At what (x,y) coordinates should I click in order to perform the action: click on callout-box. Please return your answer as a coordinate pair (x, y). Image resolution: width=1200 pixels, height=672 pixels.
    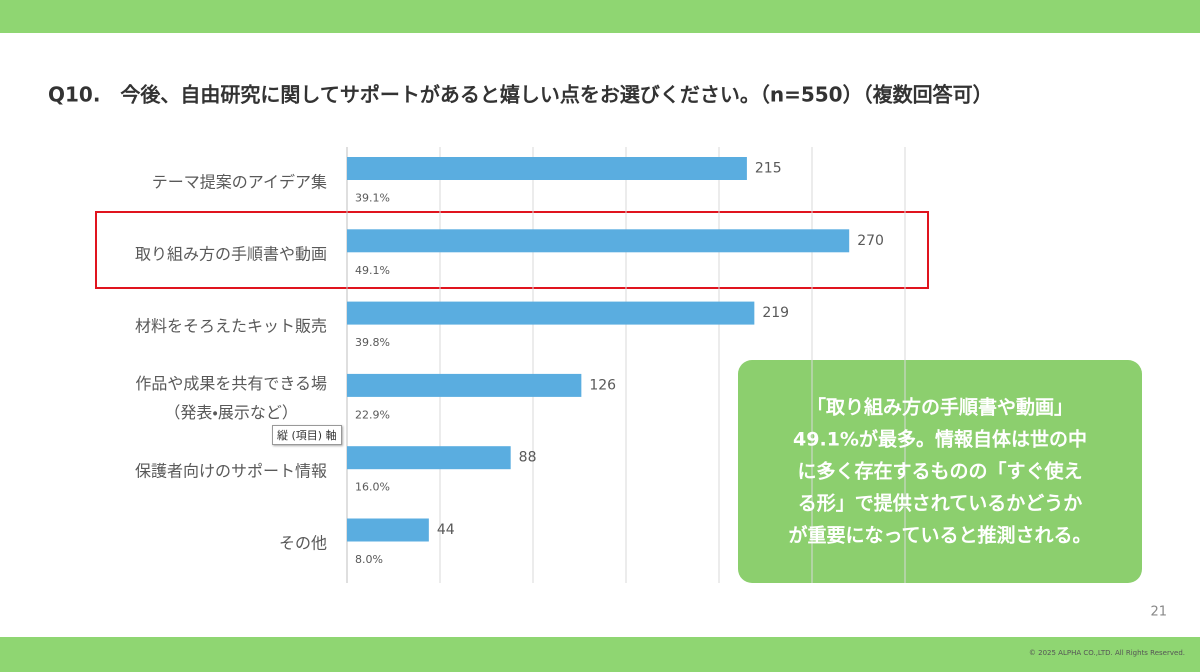
    Looking at the image, I should click on (940, 471).